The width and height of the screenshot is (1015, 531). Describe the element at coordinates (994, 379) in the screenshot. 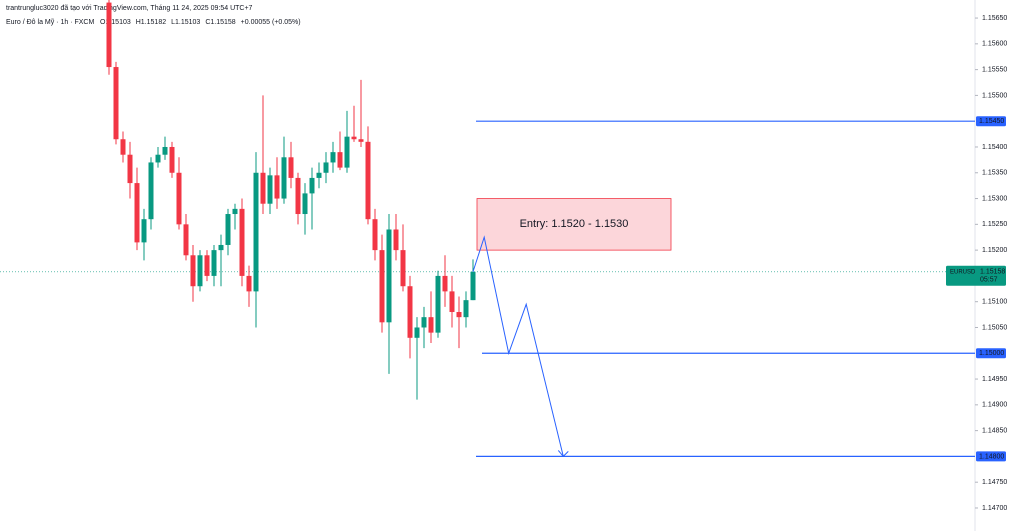

I see `y-tick-label: 1.14950` at that location.